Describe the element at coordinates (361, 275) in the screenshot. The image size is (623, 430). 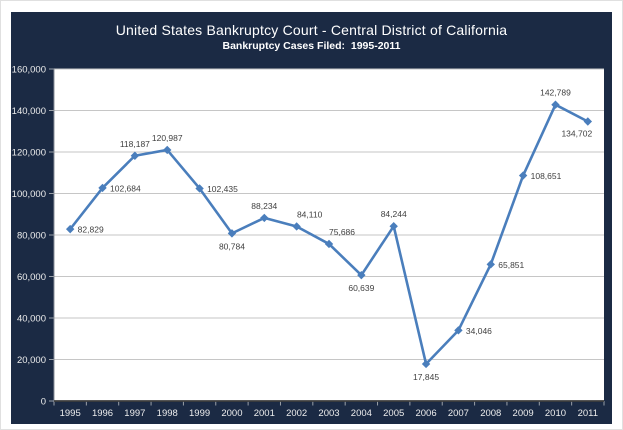
I see `data-point-2004` at that location.